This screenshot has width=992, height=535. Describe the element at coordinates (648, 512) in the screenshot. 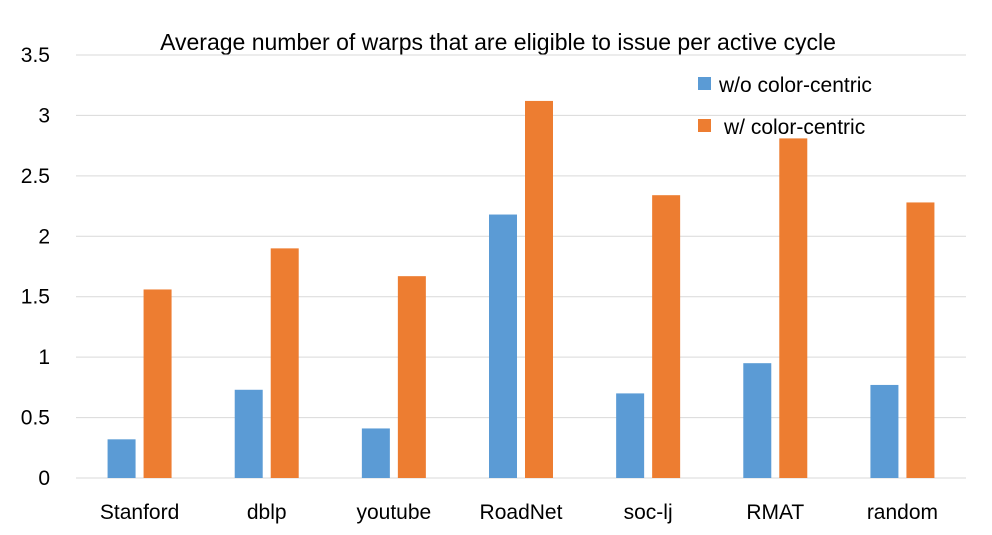

I see `x-tick-label: soc-lj` at that location.